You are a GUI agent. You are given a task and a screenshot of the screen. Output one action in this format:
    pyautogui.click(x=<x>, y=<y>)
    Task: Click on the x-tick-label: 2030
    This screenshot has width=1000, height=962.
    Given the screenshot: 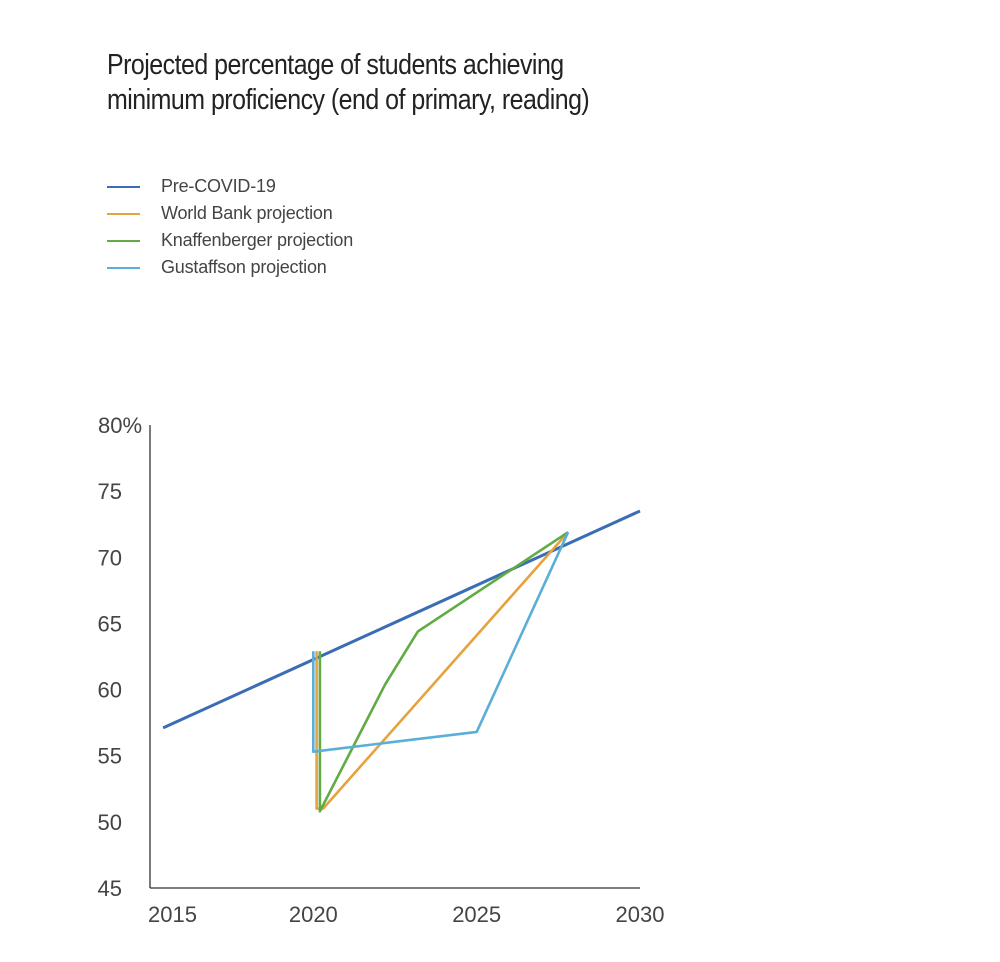 What is the action you would take?
    pyautogui.click(x=640, y=914)
    